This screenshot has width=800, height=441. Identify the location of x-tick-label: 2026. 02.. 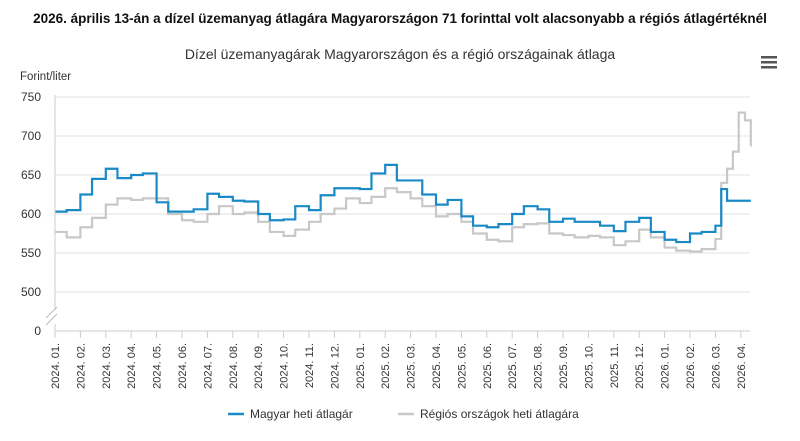
(691, 366).